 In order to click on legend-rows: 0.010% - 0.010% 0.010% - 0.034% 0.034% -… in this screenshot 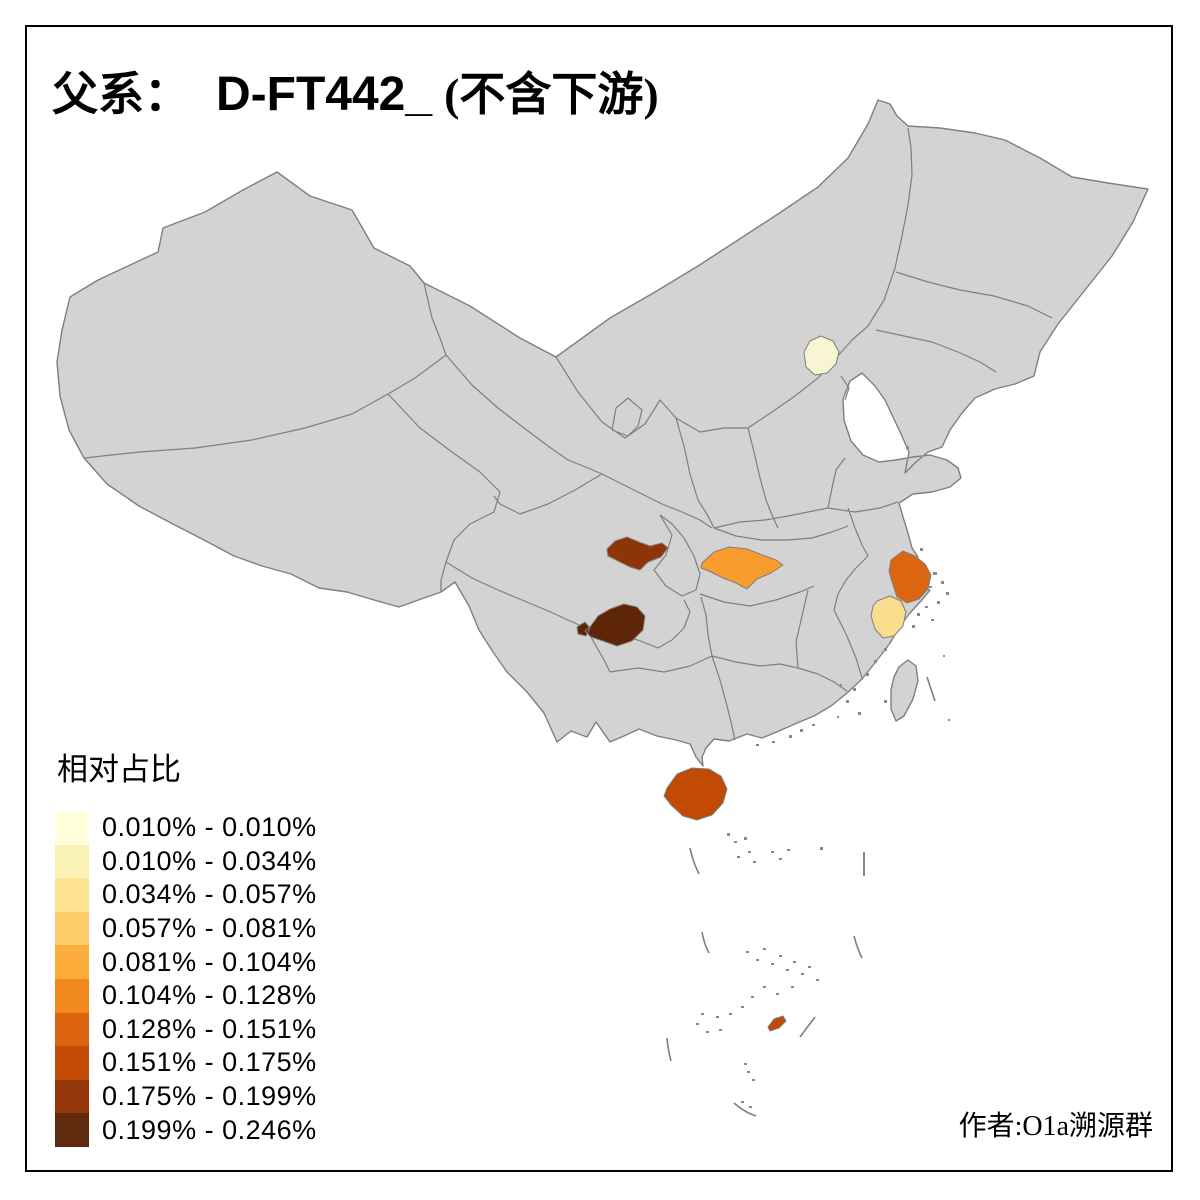, I will do `click(186, 979)`.